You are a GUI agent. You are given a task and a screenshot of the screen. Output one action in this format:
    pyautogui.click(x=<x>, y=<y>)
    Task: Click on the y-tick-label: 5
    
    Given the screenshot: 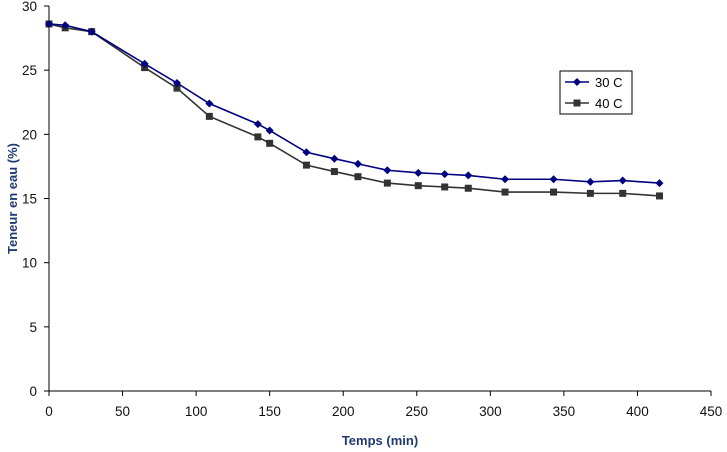 What is the action you would take?
    pyautogui.click(x=33, y=327)
    